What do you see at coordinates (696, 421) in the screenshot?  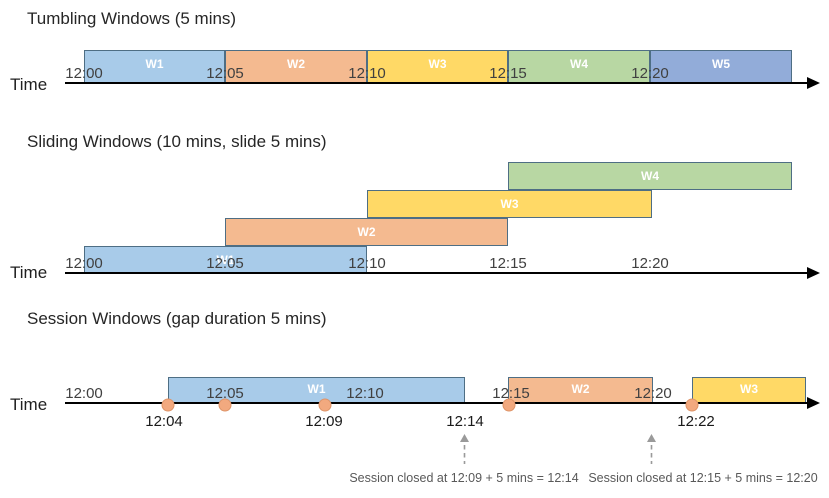 I see `event-time-label: 12:22` at bounding box center [696, 421].